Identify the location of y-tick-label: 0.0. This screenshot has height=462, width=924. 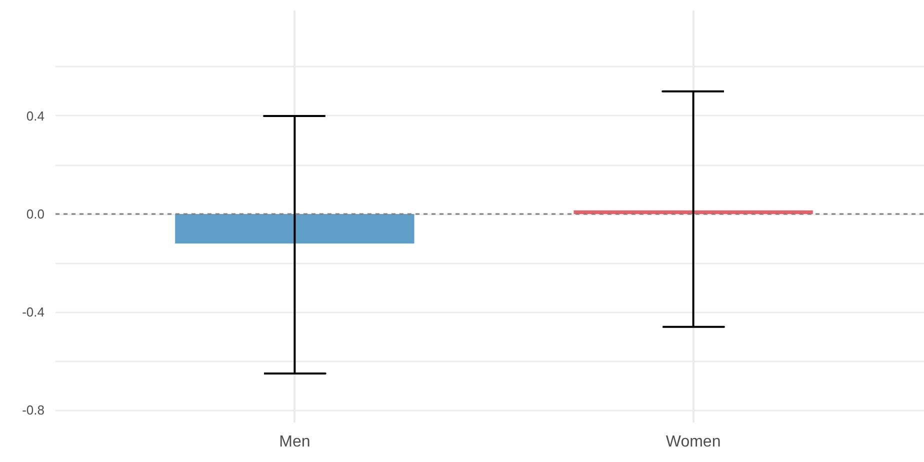
(35, 214).